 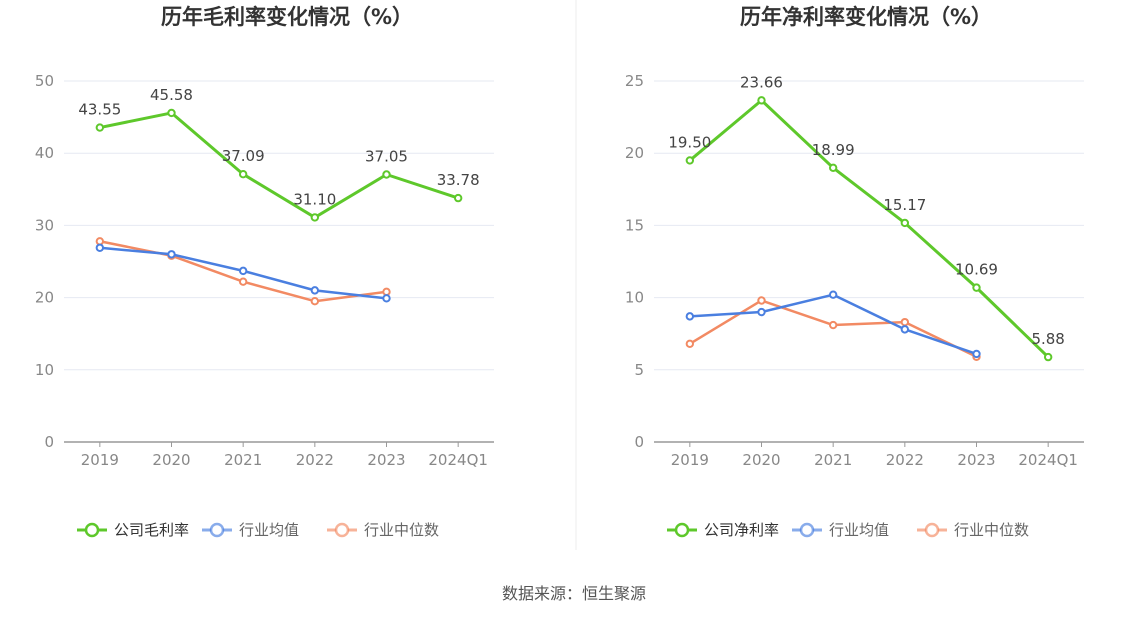 I want to click on y-tick-label: 15, so click(x=634, y=225).